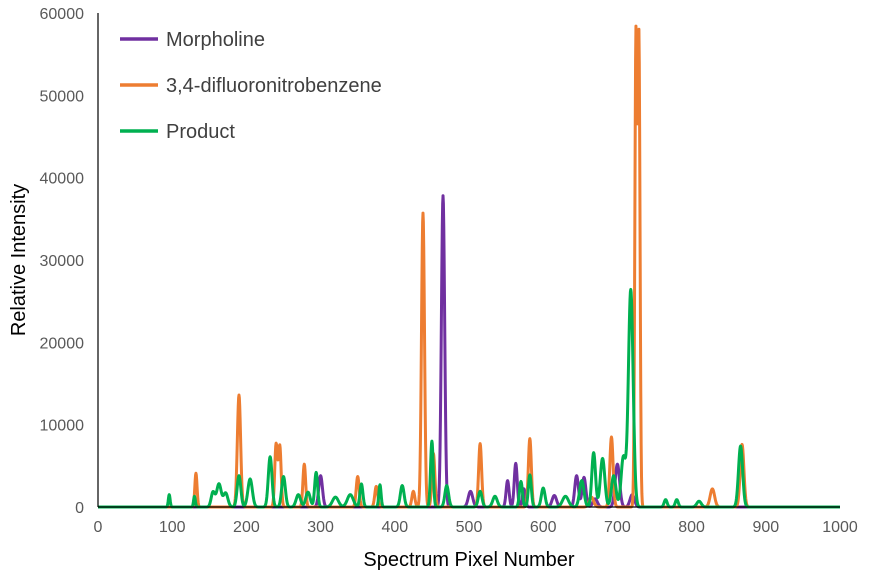 The image size is (881, 578). I want to click on x-tick-label: 0, so click(98, 527).